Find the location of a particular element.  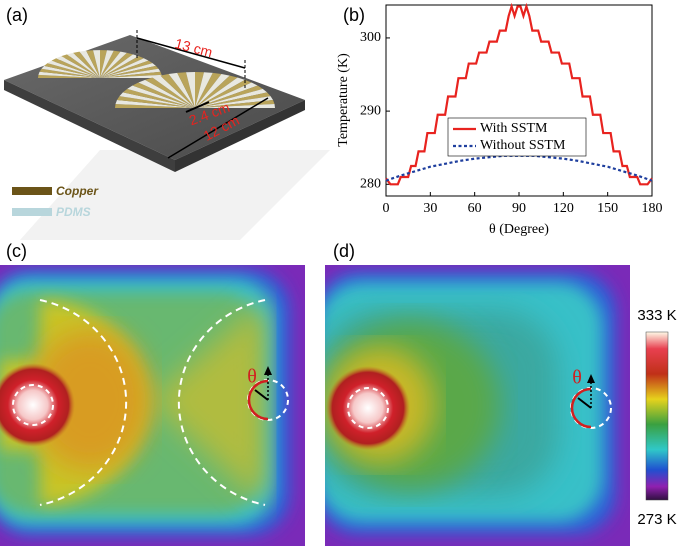

y-tick-label: 290 is located at coordinates (370, 110).